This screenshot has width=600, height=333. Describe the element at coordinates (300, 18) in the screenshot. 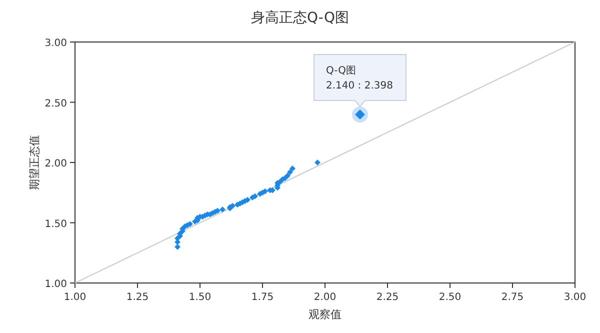

I see `chart-title: 身高正态Q-Q图` at that location.